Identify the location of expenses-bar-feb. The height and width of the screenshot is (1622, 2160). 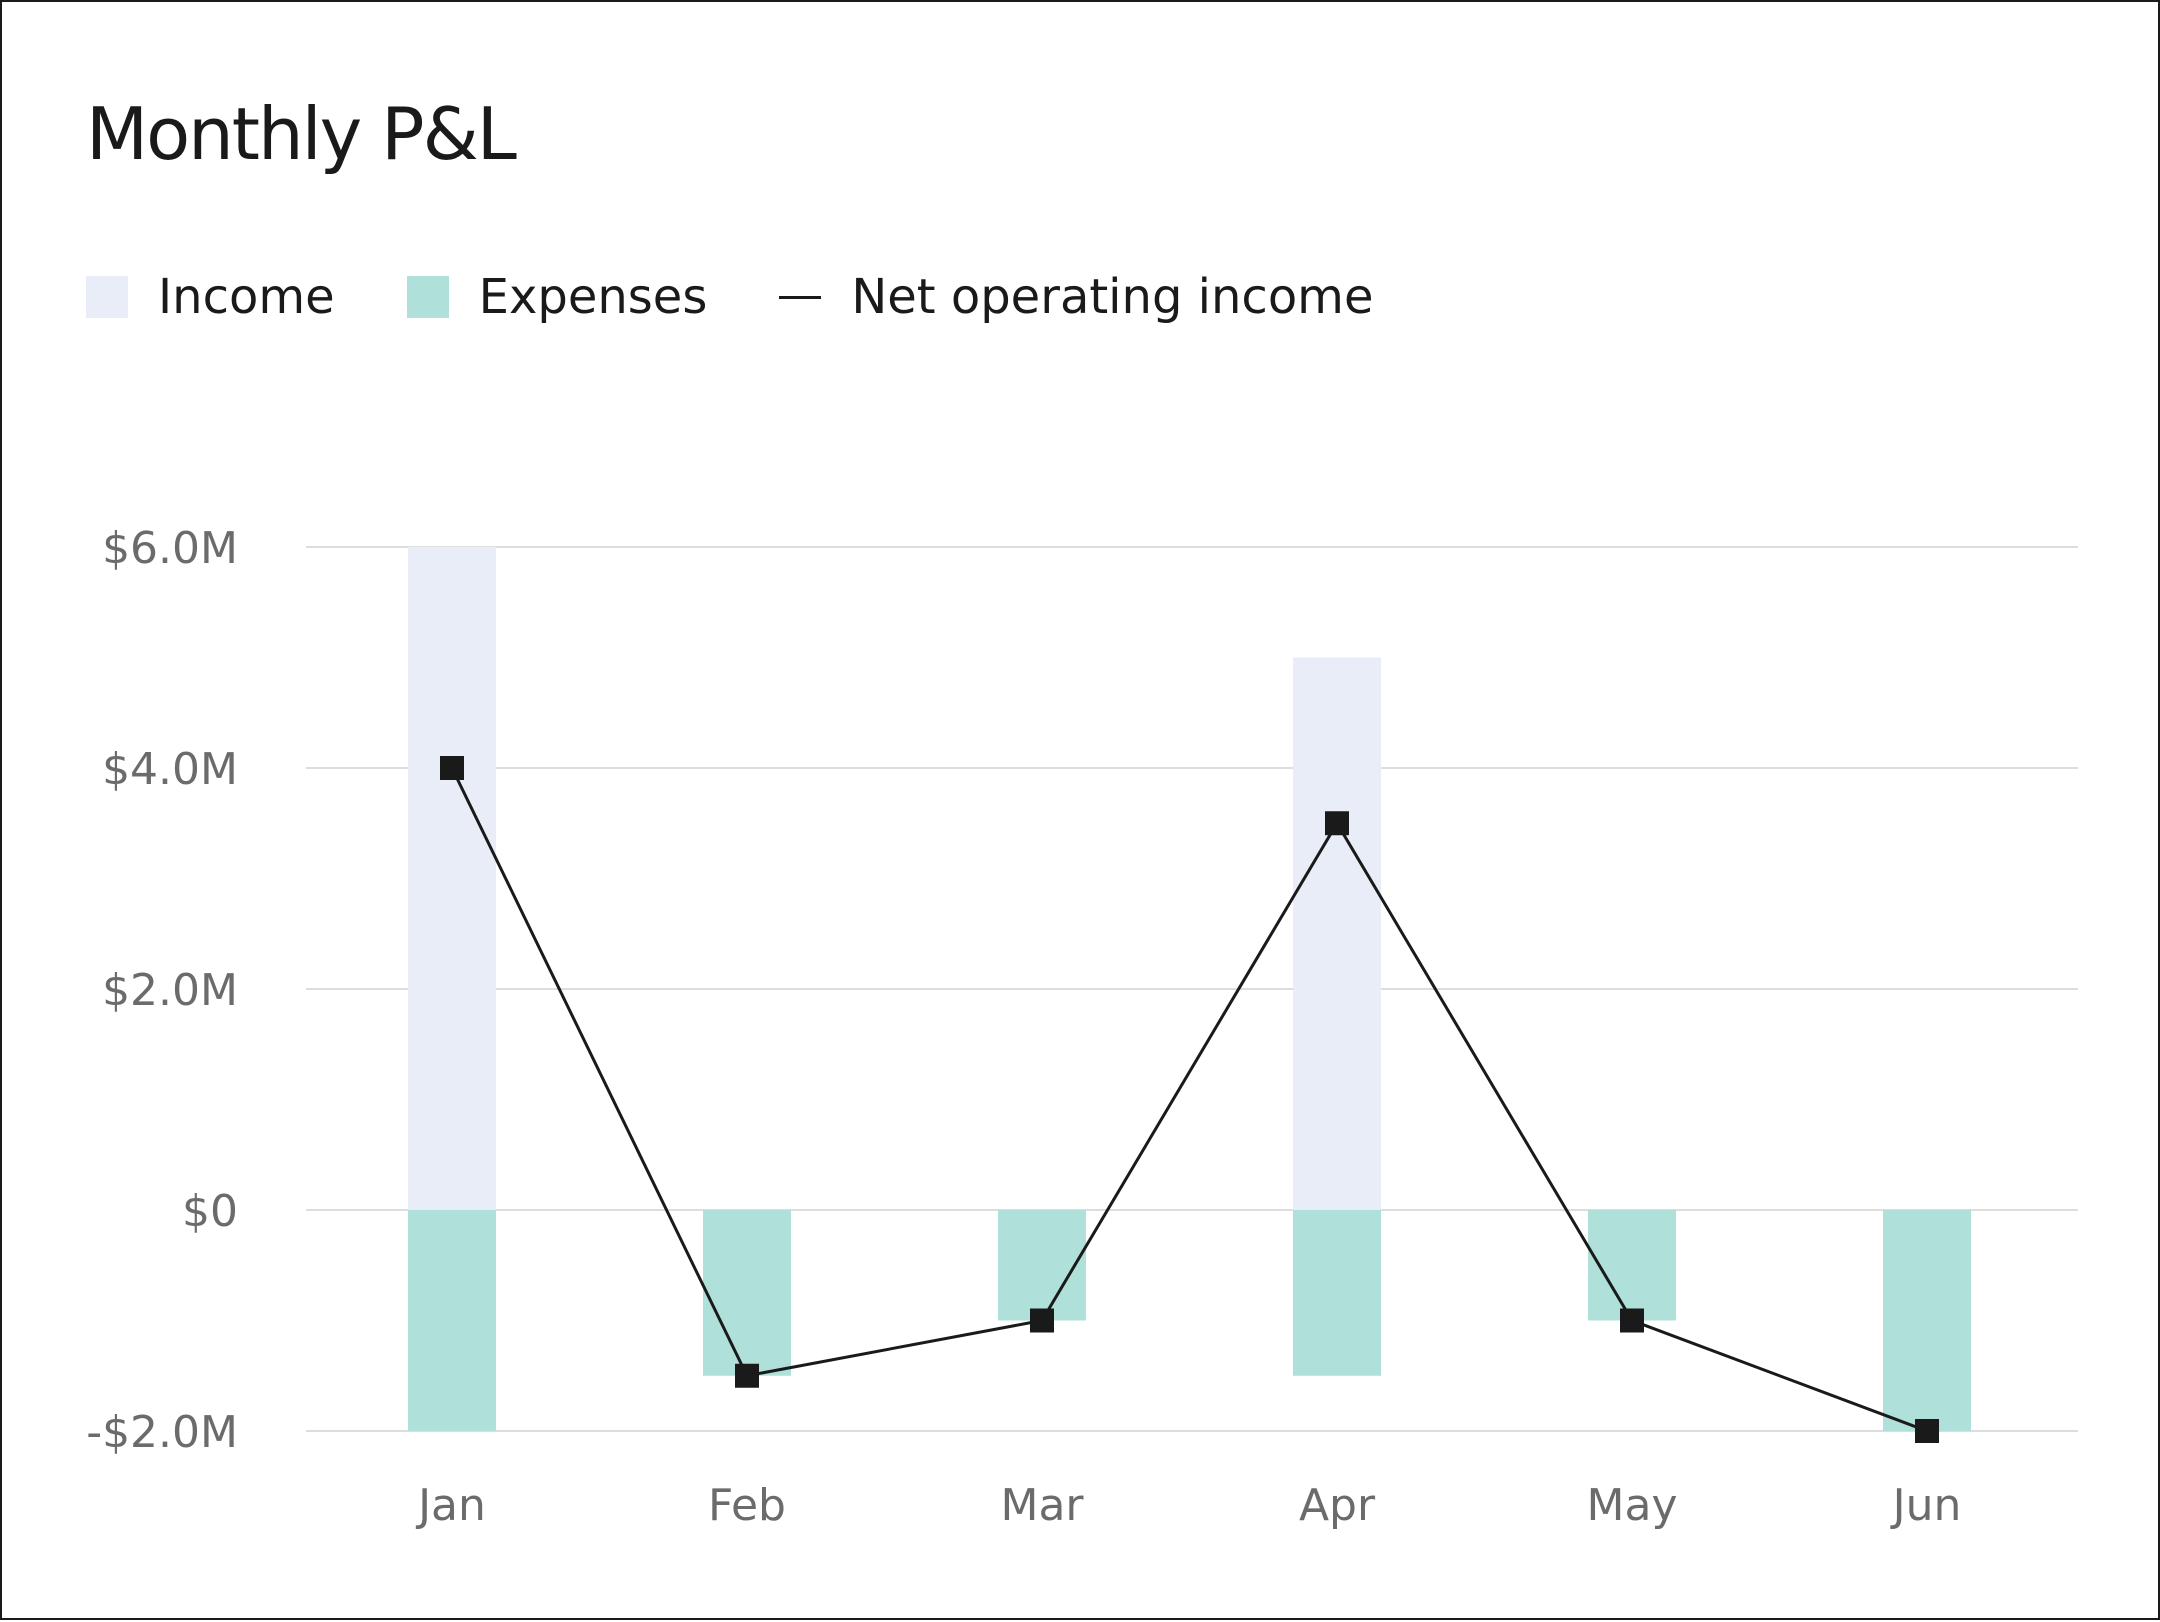
(747, 1293).